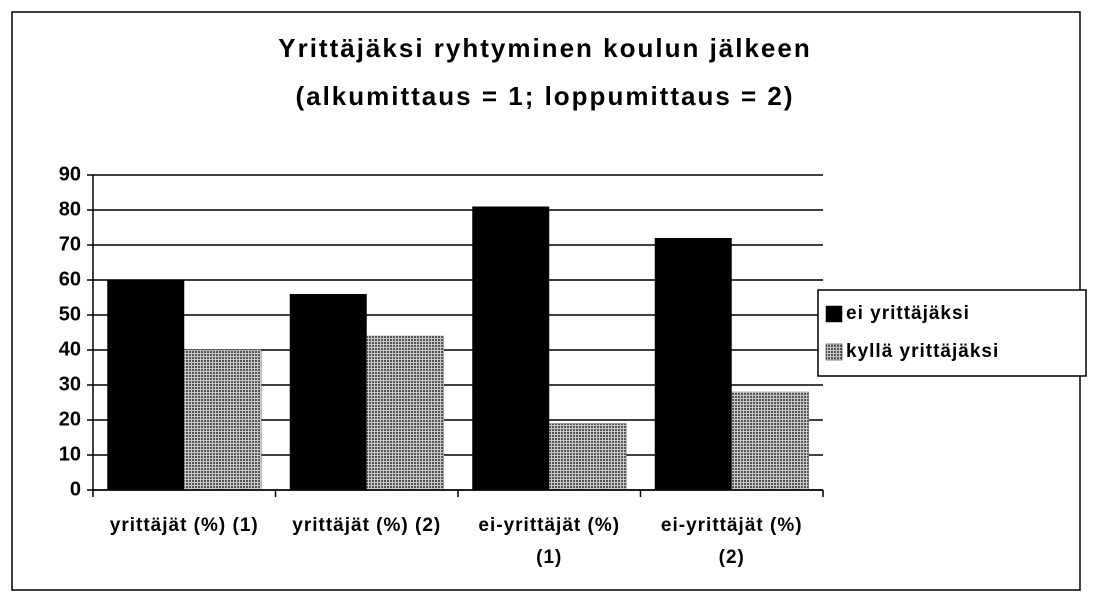  What do you see at coordinates (544, 96) in the screenshot?
I see `chart-subtitle: (alkumittaus = 1; loppumittaus = 2)` at bounding box center [544, 96].